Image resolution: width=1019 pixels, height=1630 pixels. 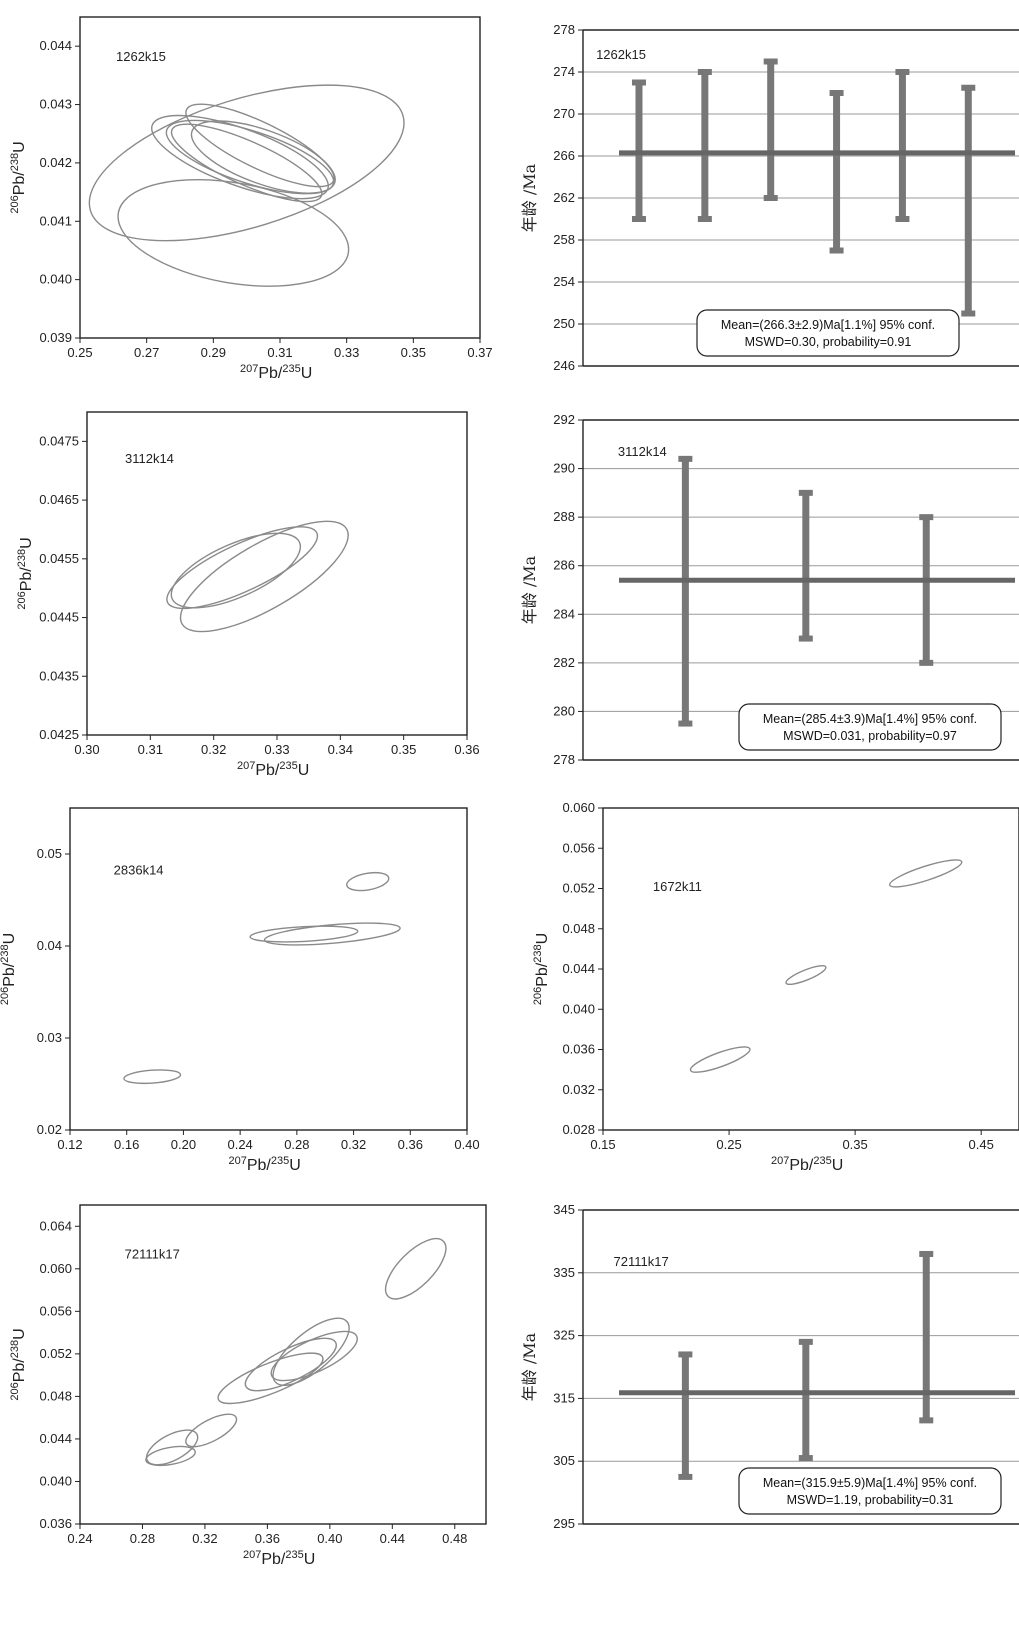 I want to click on y-tick-label: 254, so click(x=564, y=281).